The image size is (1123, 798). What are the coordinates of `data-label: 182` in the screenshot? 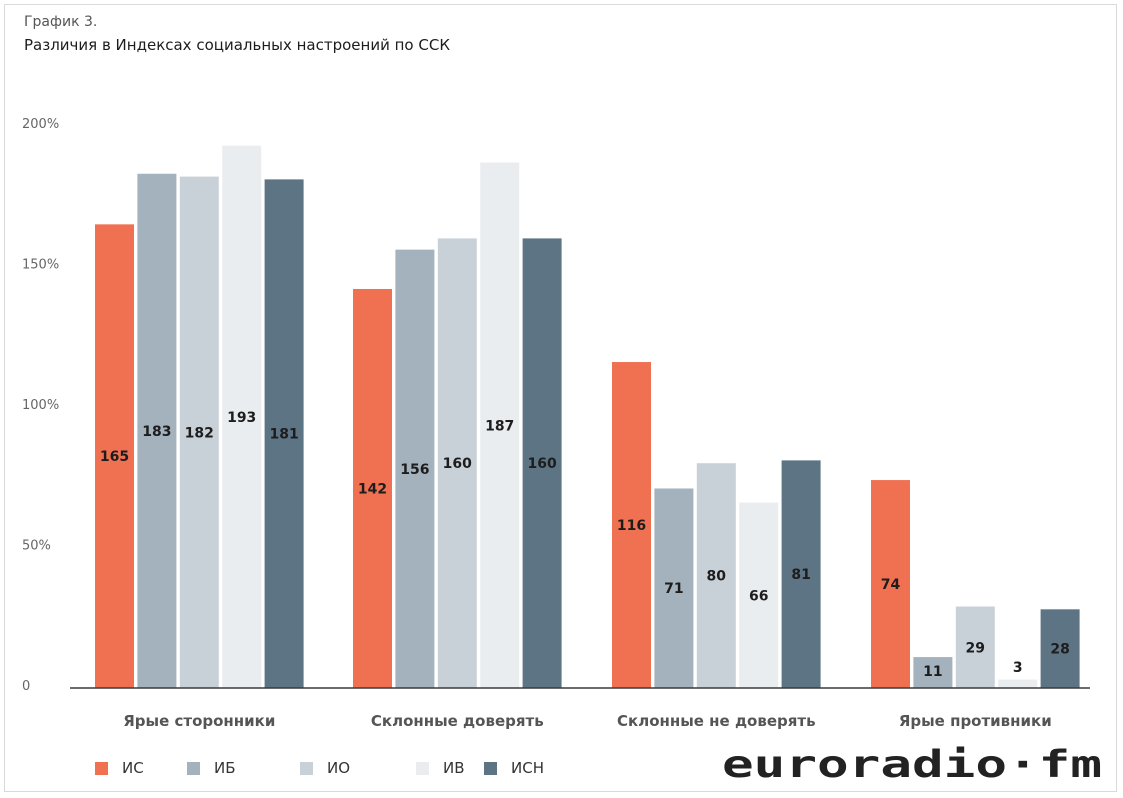 It's located at (199, 433).